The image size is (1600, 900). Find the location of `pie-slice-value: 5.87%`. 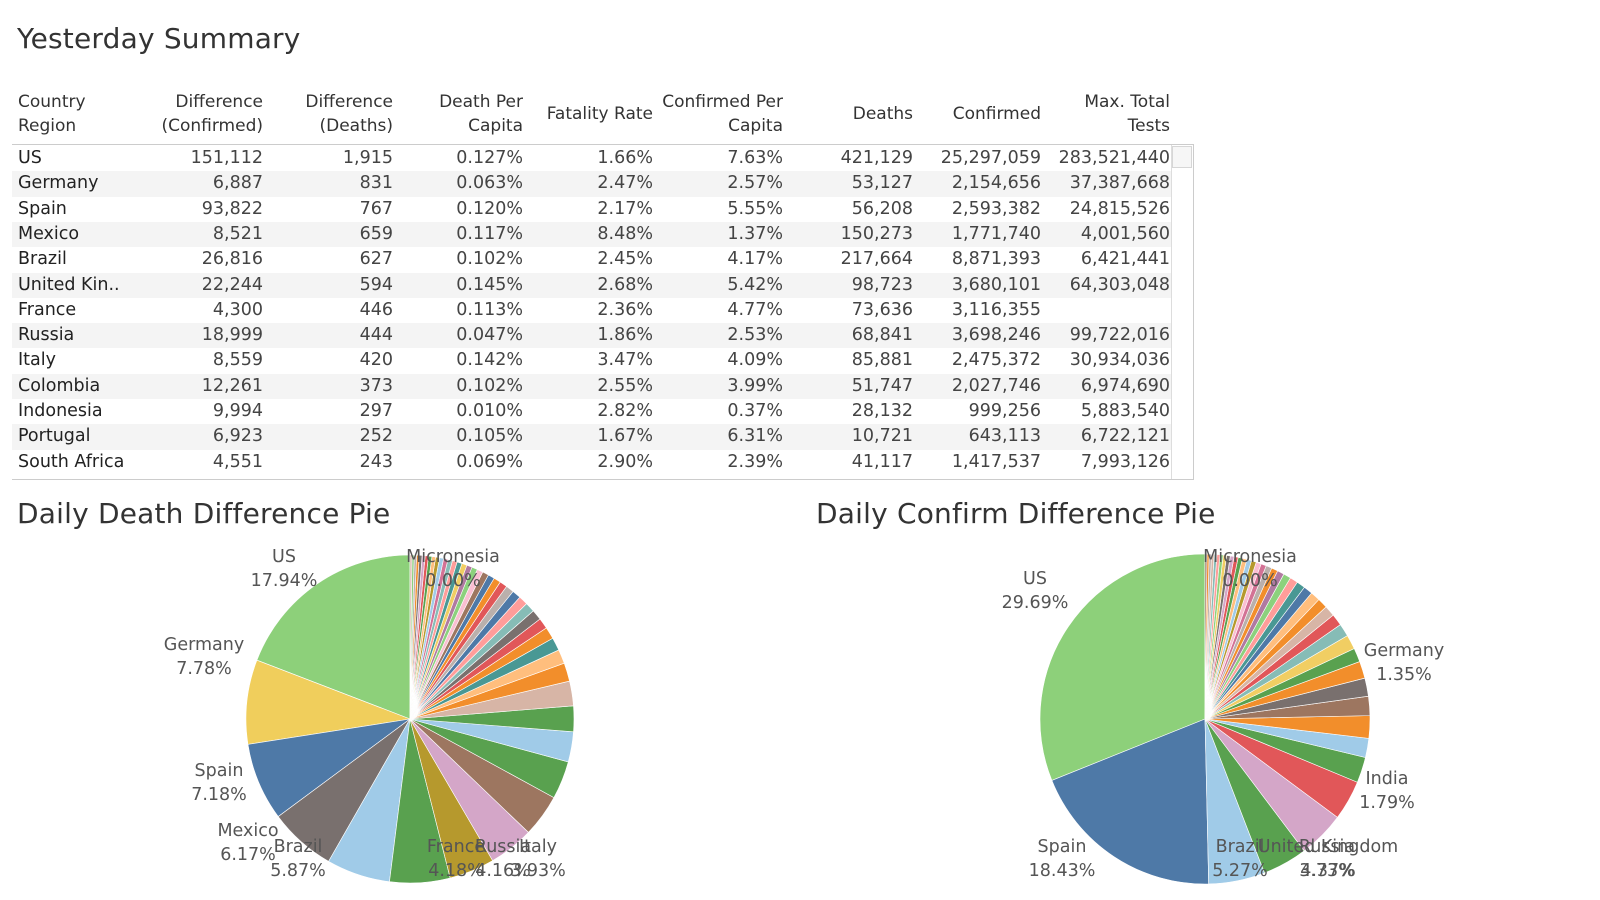

pie-slice-value: 5.87% is located at coordinates (298, 871).